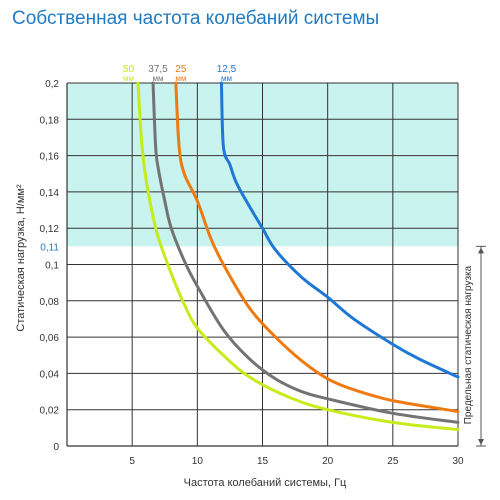 The height and width of the screenshot is (500, 500). Describe the element at coordinates (52, 266) in the screenshot. I see `y-tick-label: 0,1` at that location.